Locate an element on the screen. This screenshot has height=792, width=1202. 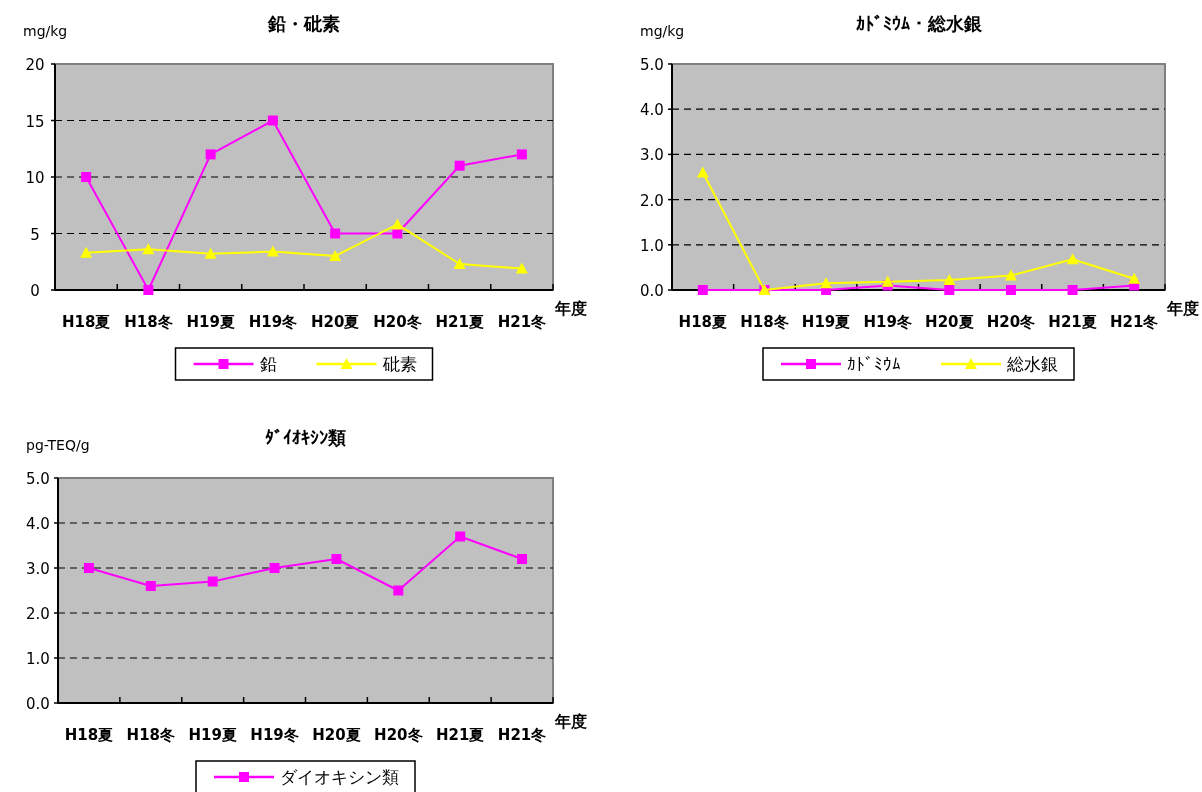
chart-title: ｶﾄﾞﾐｳﾑ・総水銀 is located at coordinates (919, 23).